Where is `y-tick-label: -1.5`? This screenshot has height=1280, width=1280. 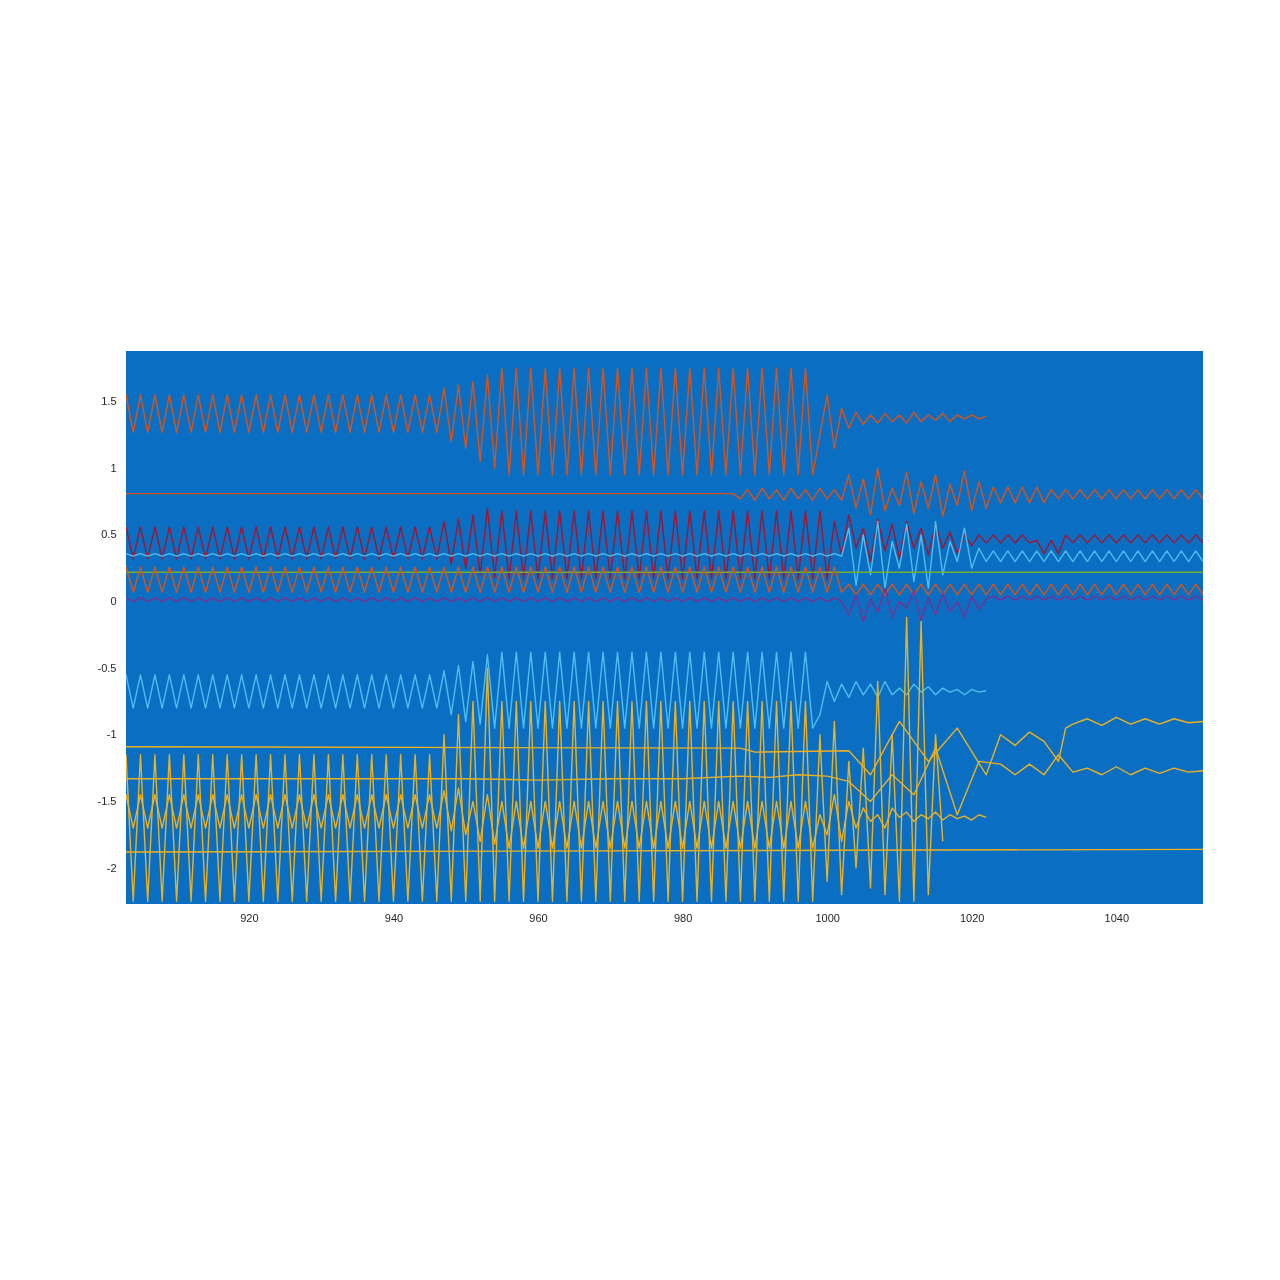
y-tick-label: -1.5 is located at coordinates (107, 800).